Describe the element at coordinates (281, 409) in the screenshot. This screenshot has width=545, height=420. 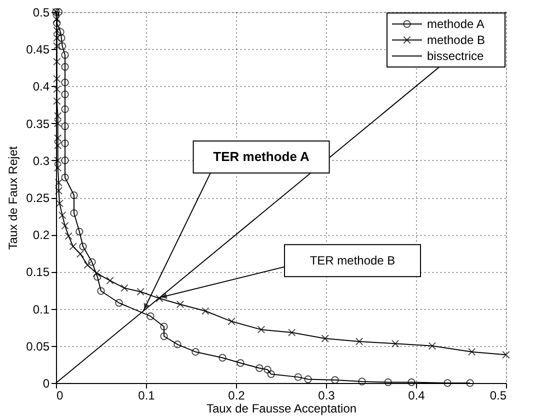
I see `x-axis-title: Taux de Fausse Acceptation` at that location.